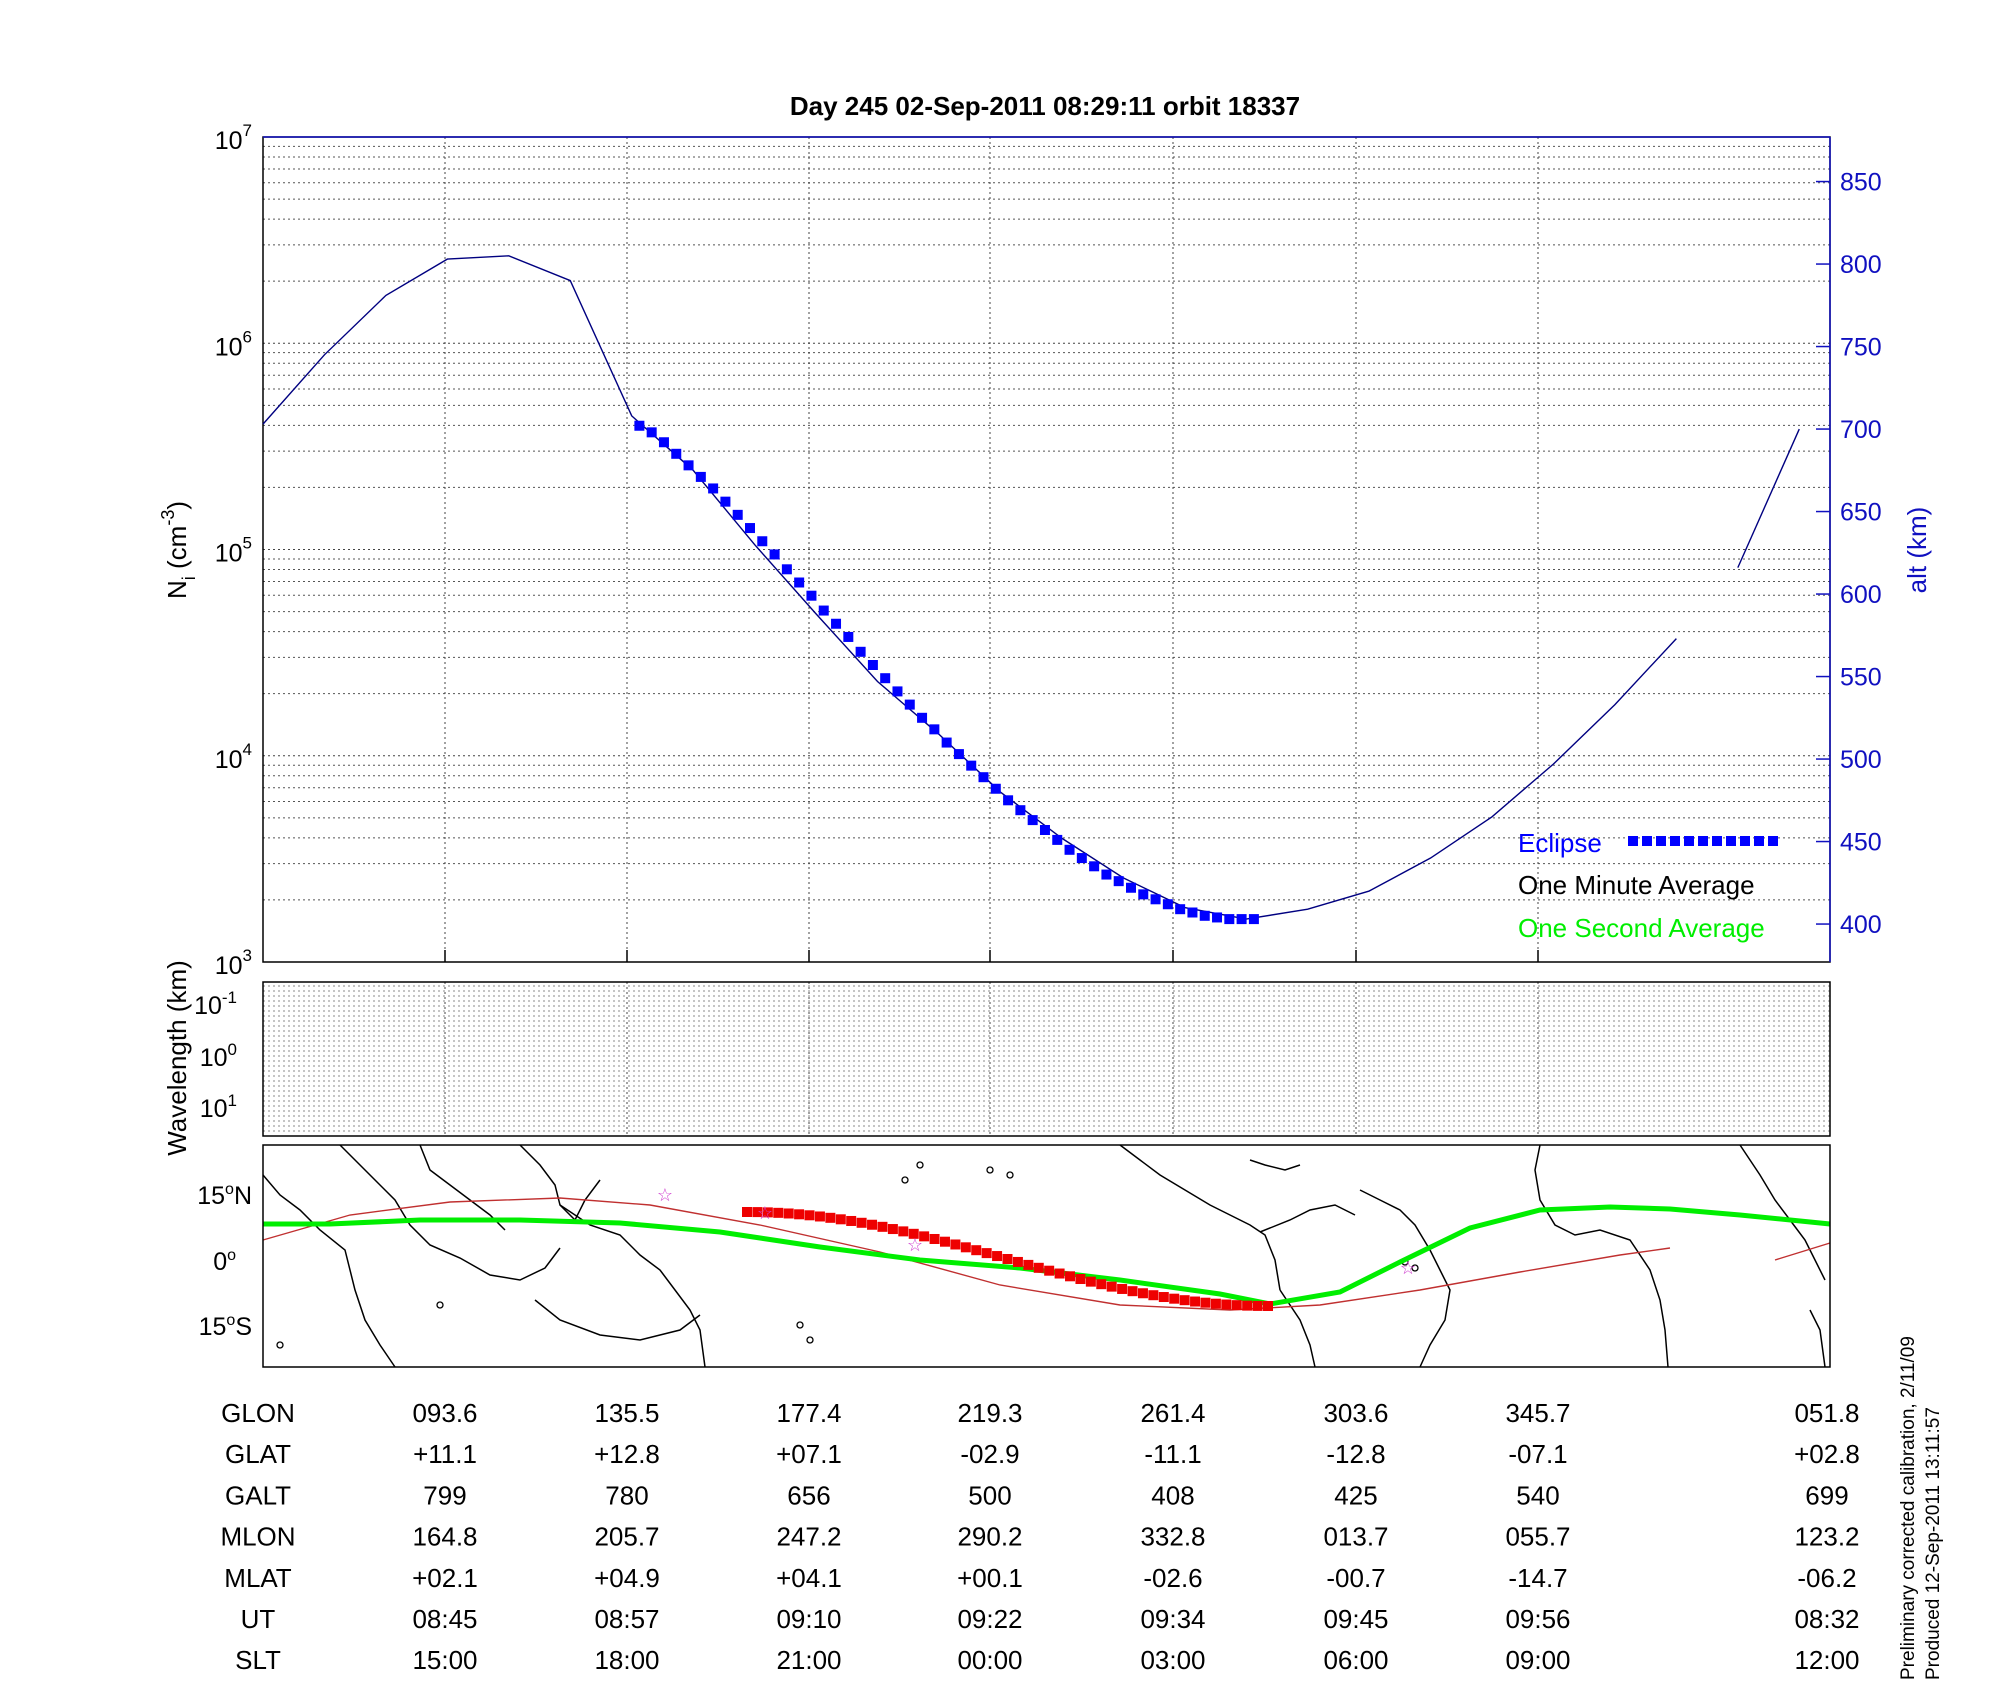 The height and width of the screenshot is (1700, 2000). I want to click on ephemeris-cell: 500, so click(989, 1495).